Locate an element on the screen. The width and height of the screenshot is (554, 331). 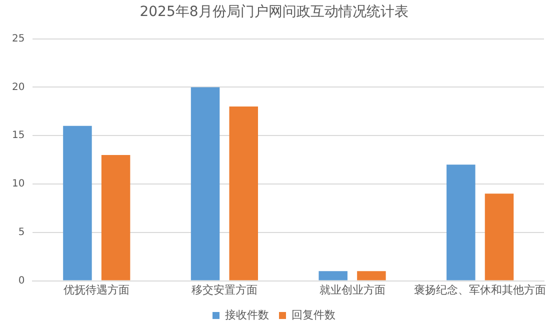
y-tick-label: 25 is located at coordinates (18, 38).